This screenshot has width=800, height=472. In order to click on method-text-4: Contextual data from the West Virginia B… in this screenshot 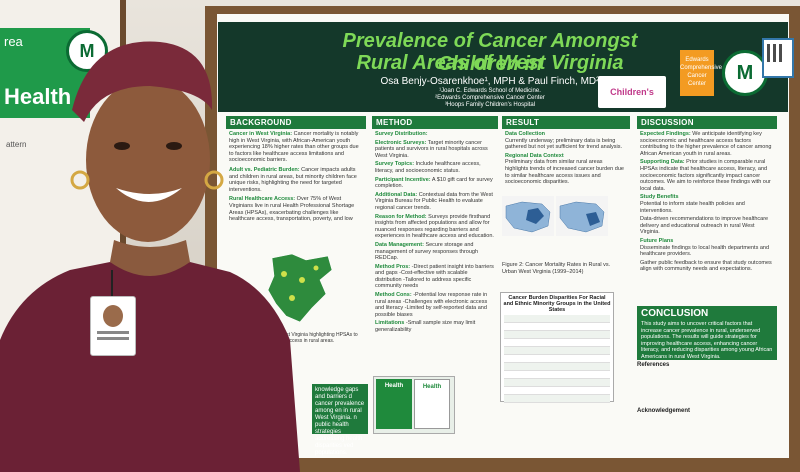, I will do `click(434, 201)`.